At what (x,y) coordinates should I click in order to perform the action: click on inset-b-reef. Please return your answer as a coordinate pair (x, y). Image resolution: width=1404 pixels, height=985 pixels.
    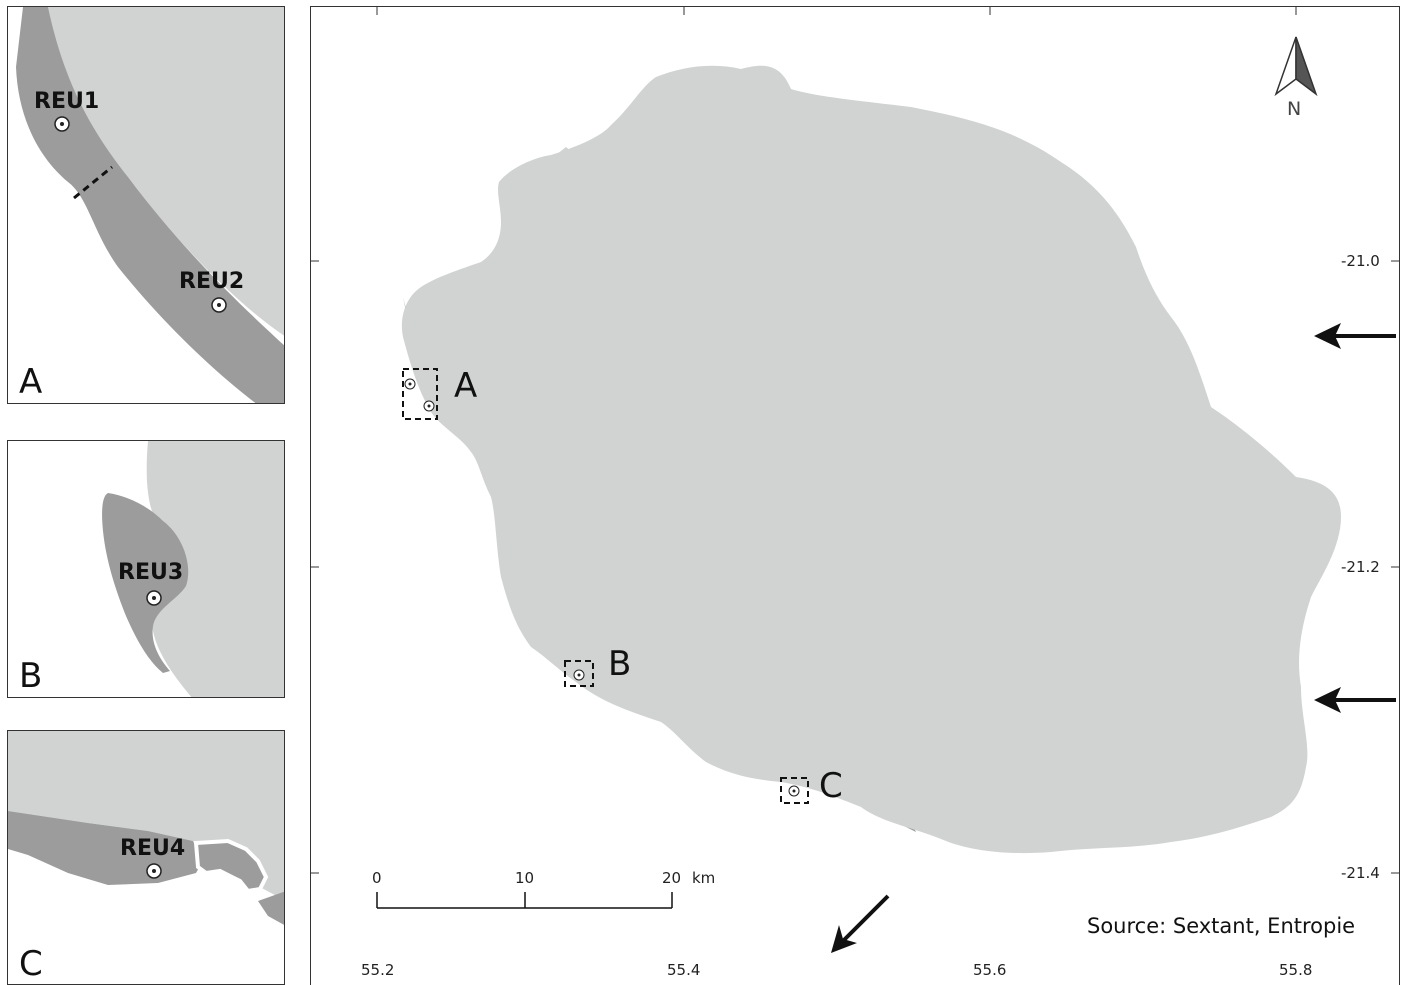
    Looking at the image, I should click on (145, 583).